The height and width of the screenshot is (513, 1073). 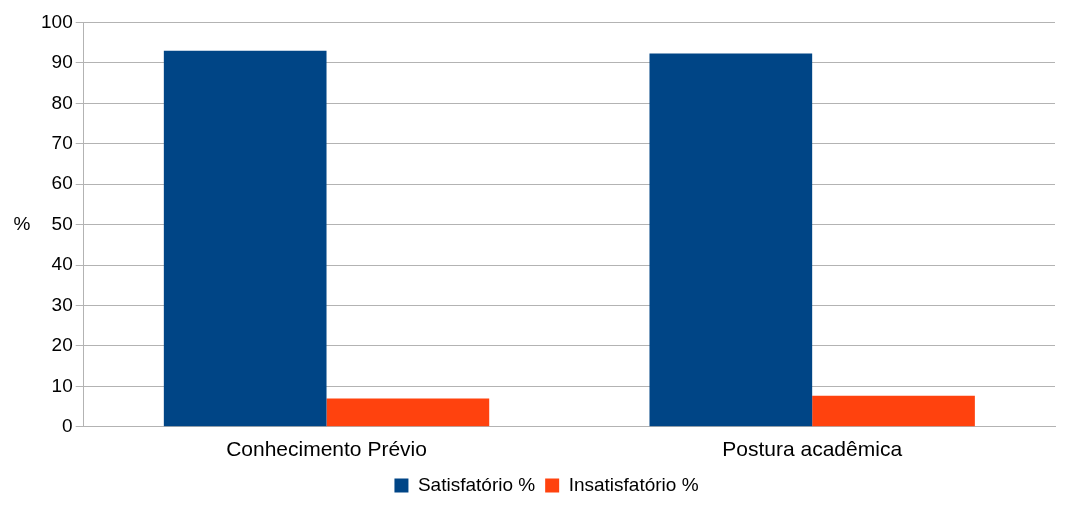 What do you see at coordinates (62, 304) in the screenshot?
I see `y-tick-label: 30` at bounding box center [62, 304].